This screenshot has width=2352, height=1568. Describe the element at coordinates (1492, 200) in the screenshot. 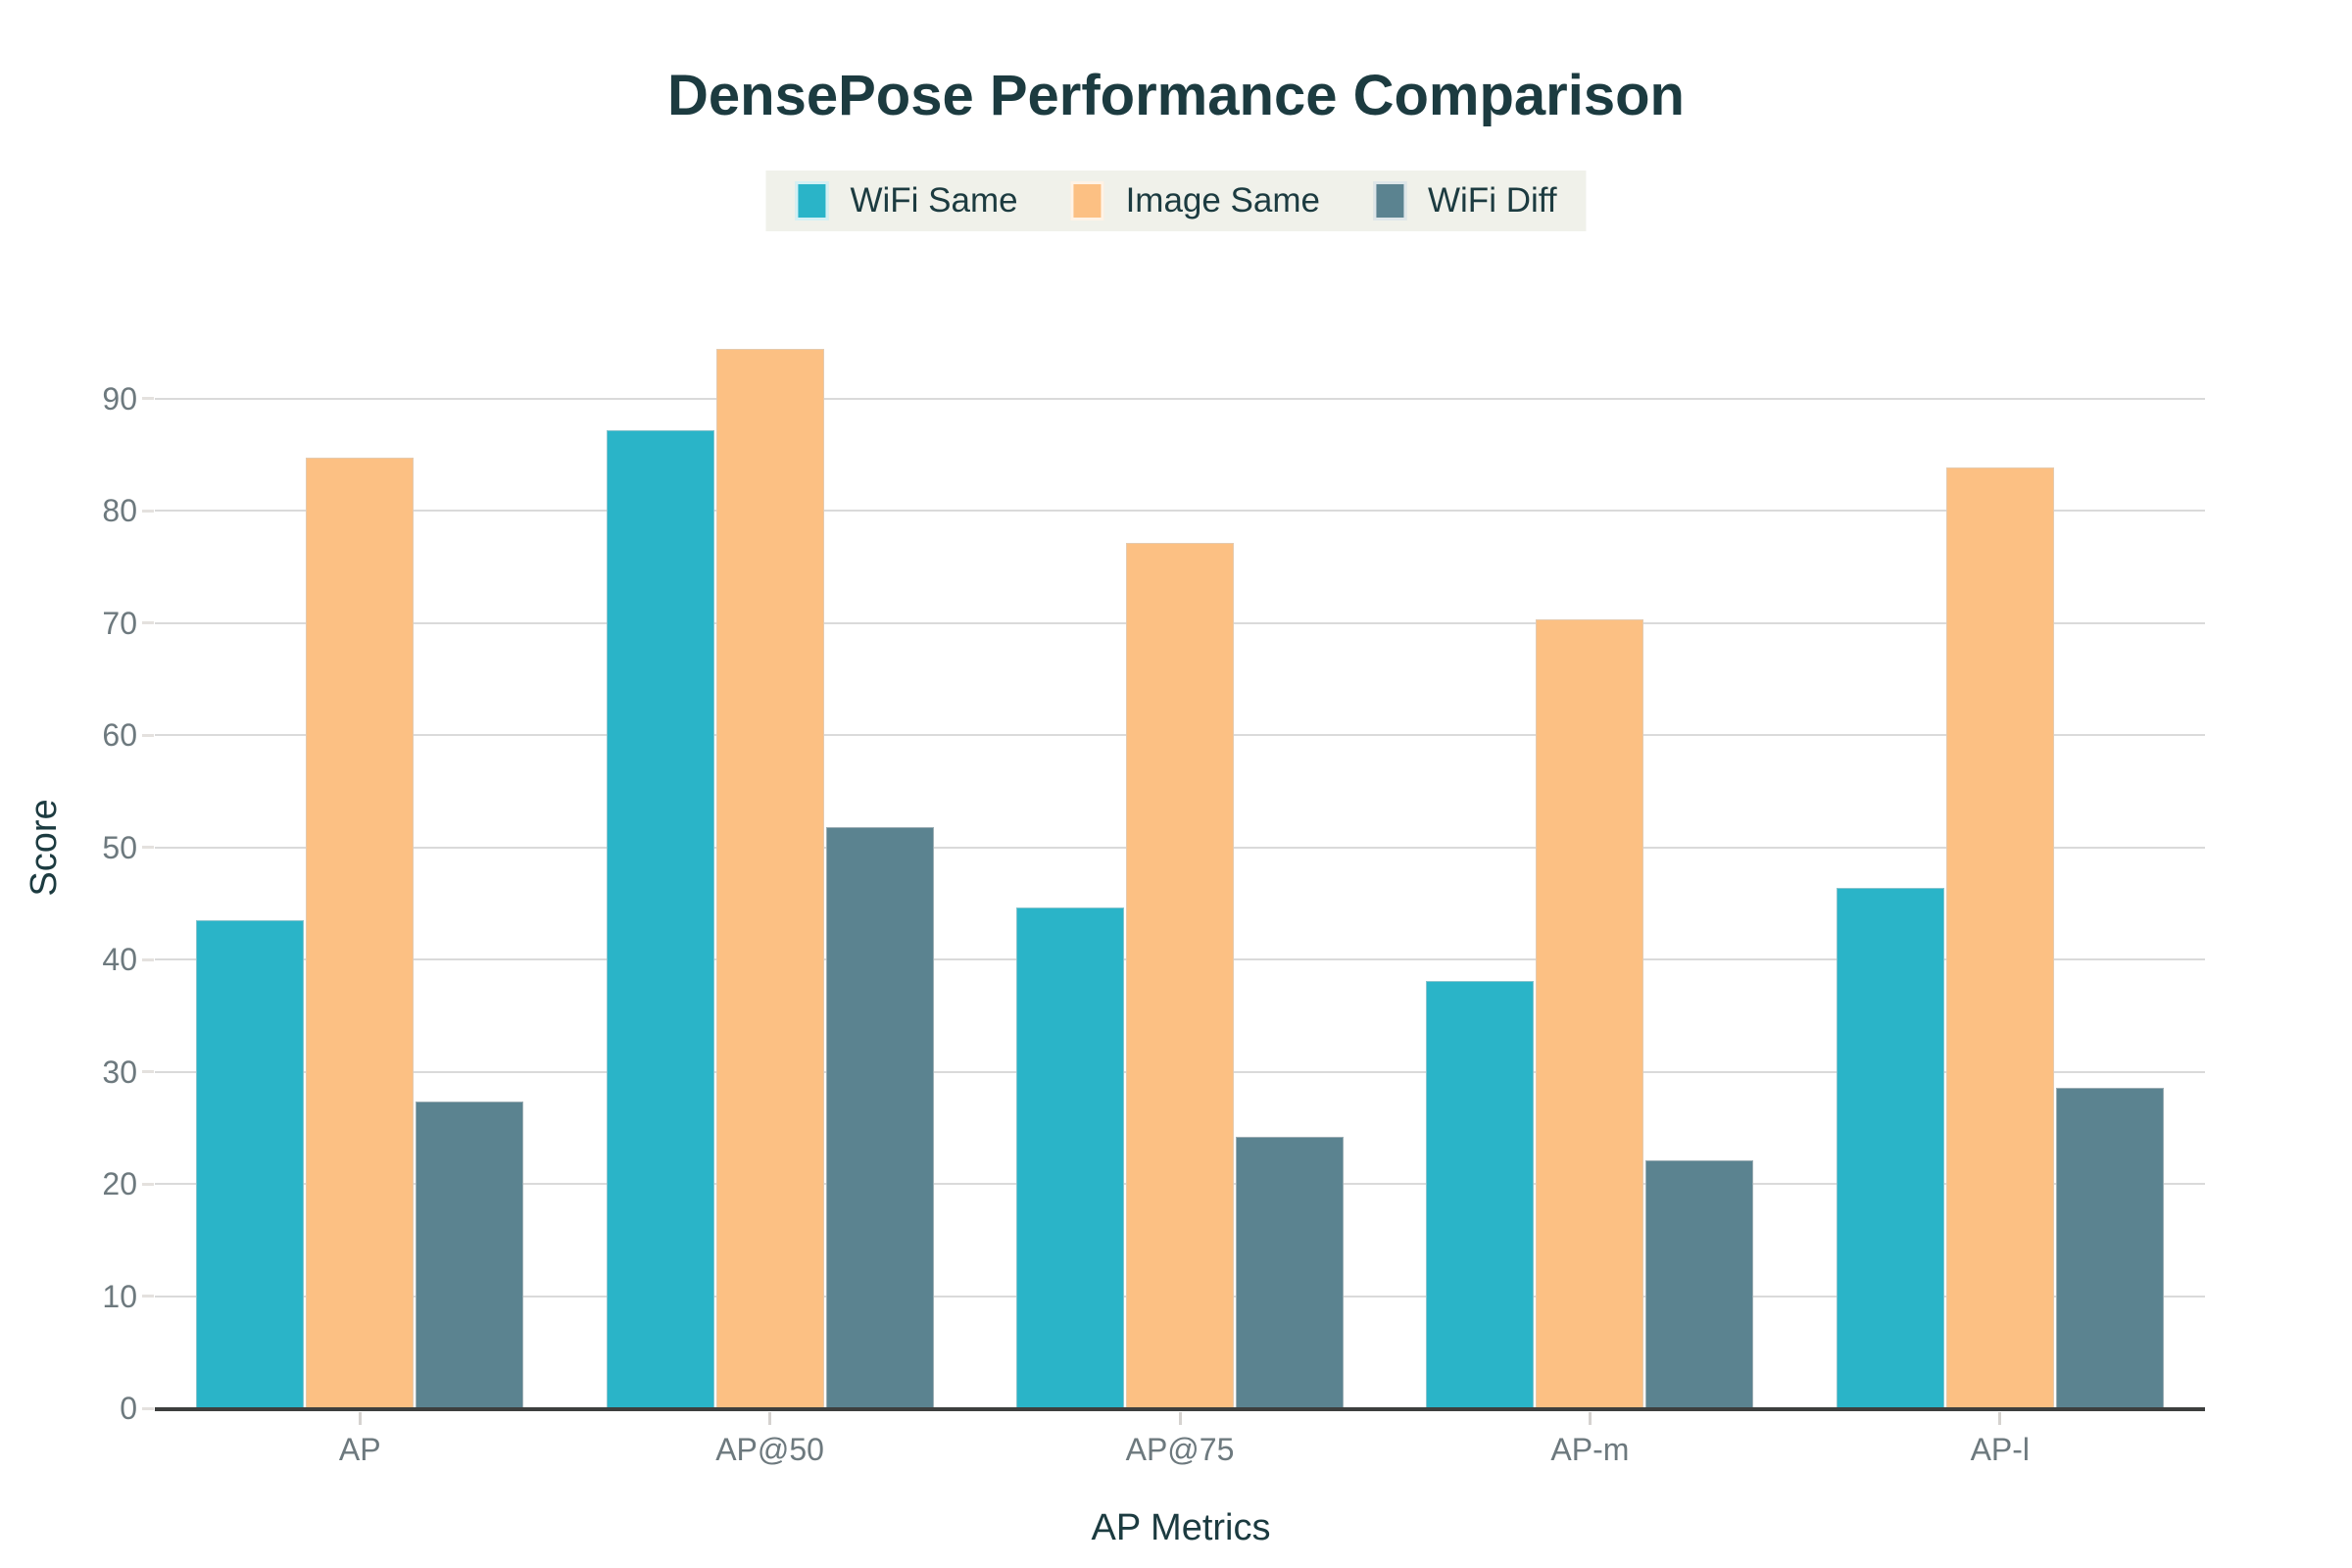

I see `legend-label: WiFi Diff` at that location.